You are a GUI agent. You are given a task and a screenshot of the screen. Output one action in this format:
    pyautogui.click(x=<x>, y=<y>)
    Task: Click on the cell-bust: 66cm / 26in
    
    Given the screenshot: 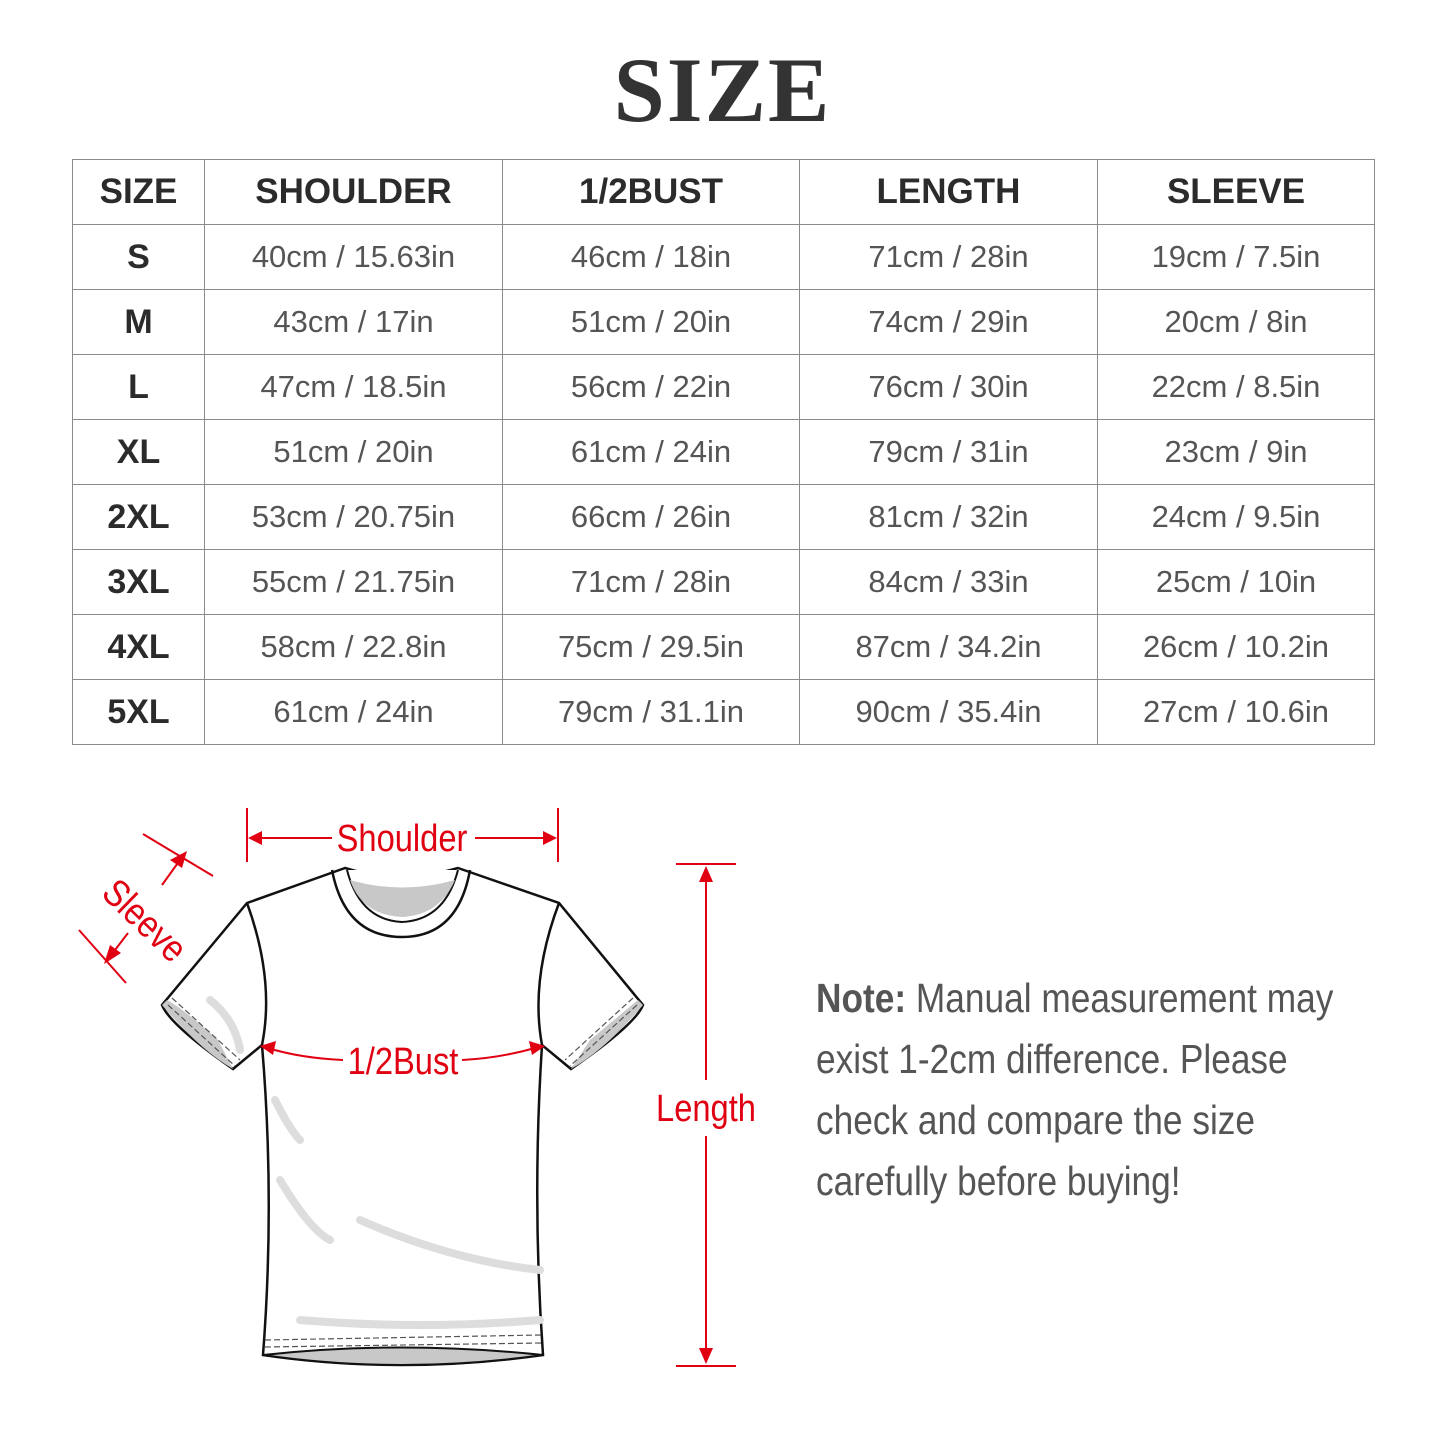 What is the action you would take?
    pyautogui.click(x=651, y=517)
    